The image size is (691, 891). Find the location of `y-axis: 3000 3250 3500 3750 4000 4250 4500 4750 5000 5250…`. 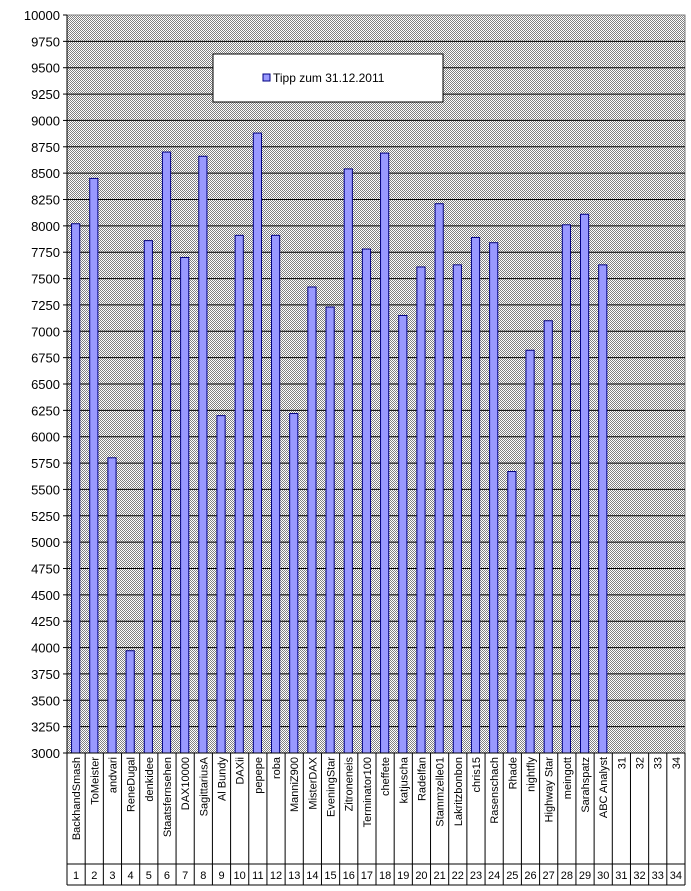

y-axis: 3000 3250 3500 3750 4000 4250 4500 4750 5000 5250… is located at coordinates (46, 384).